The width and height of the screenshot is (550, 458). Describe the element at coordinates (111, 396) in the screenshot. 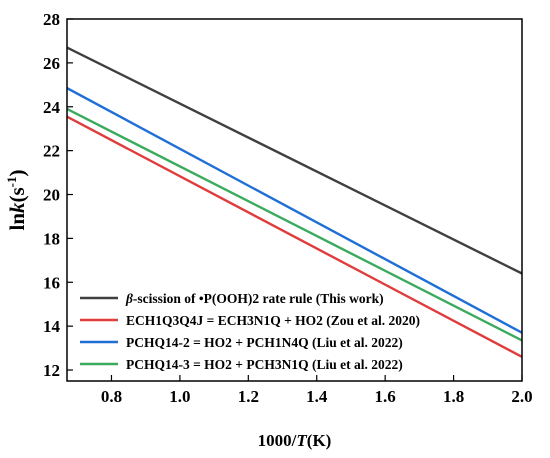

I see `x-tick-label: 0.8` at that location.